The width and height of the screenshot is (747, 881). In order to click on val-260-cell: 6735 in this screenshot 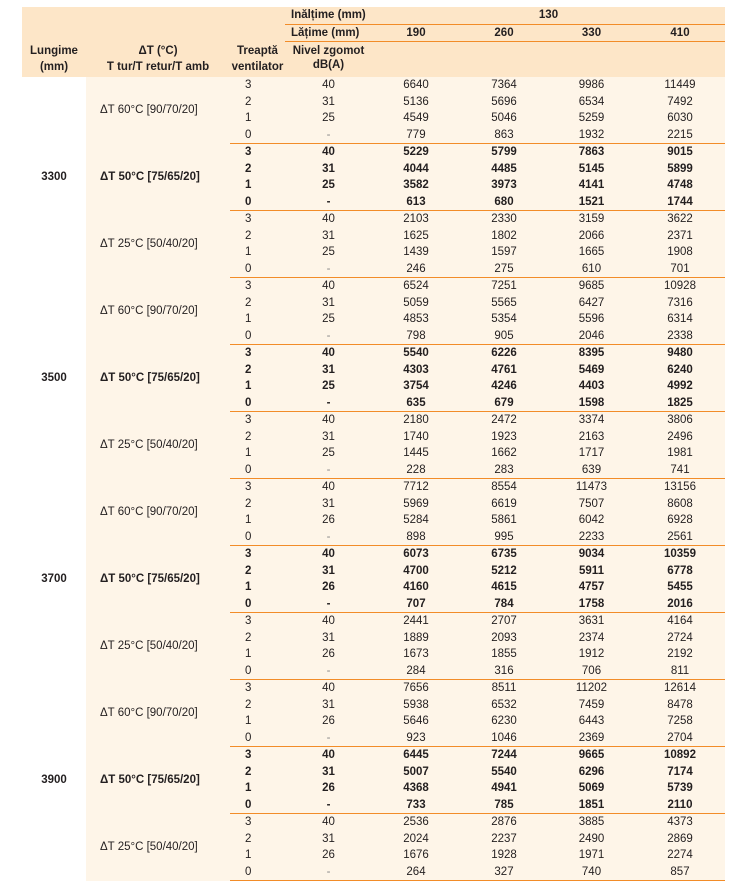, I will do `click(504, 554)`.